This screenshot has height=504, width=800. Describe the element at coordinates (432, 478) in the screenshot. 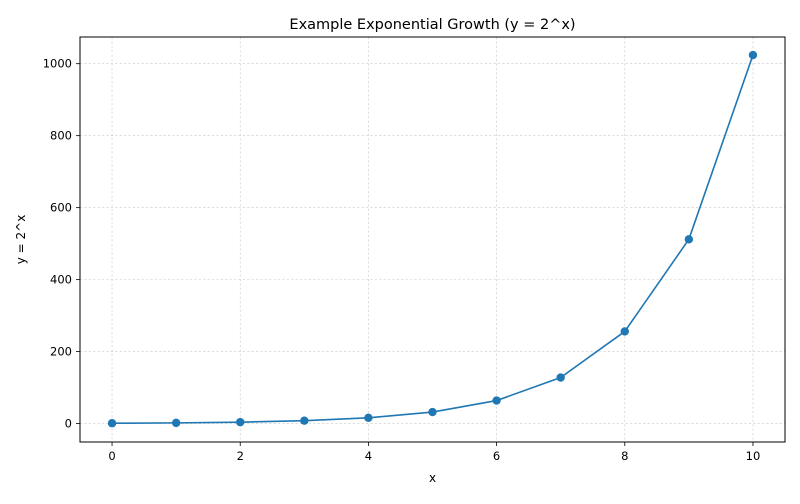

I see `x-axis-label: x` at that location.